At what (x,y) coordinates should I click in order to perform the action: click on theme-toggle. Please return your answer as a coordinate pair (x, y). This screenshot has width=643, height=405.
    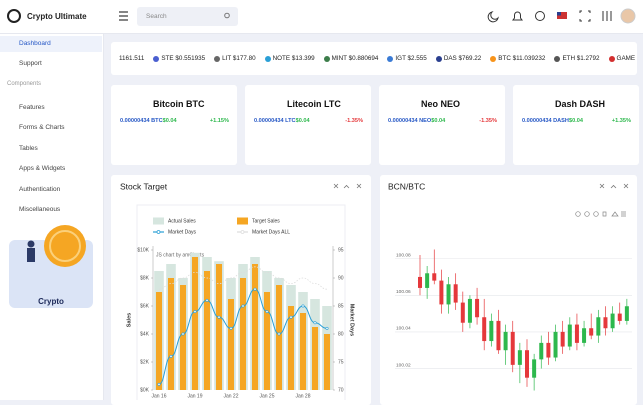
    Looking at the image, I should click on (493, 17).